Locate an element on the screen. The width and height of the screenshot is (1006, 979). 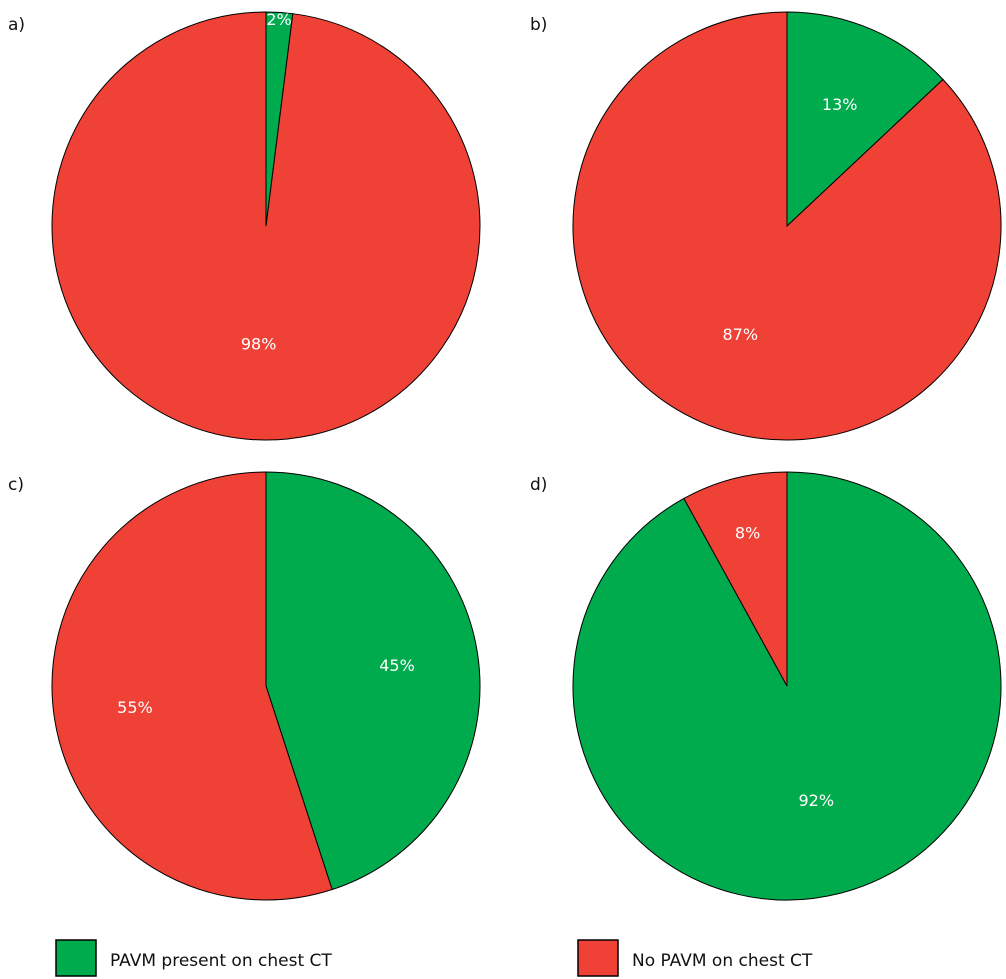
slice-label-absent: 98% is located at coordinates (259, 343).